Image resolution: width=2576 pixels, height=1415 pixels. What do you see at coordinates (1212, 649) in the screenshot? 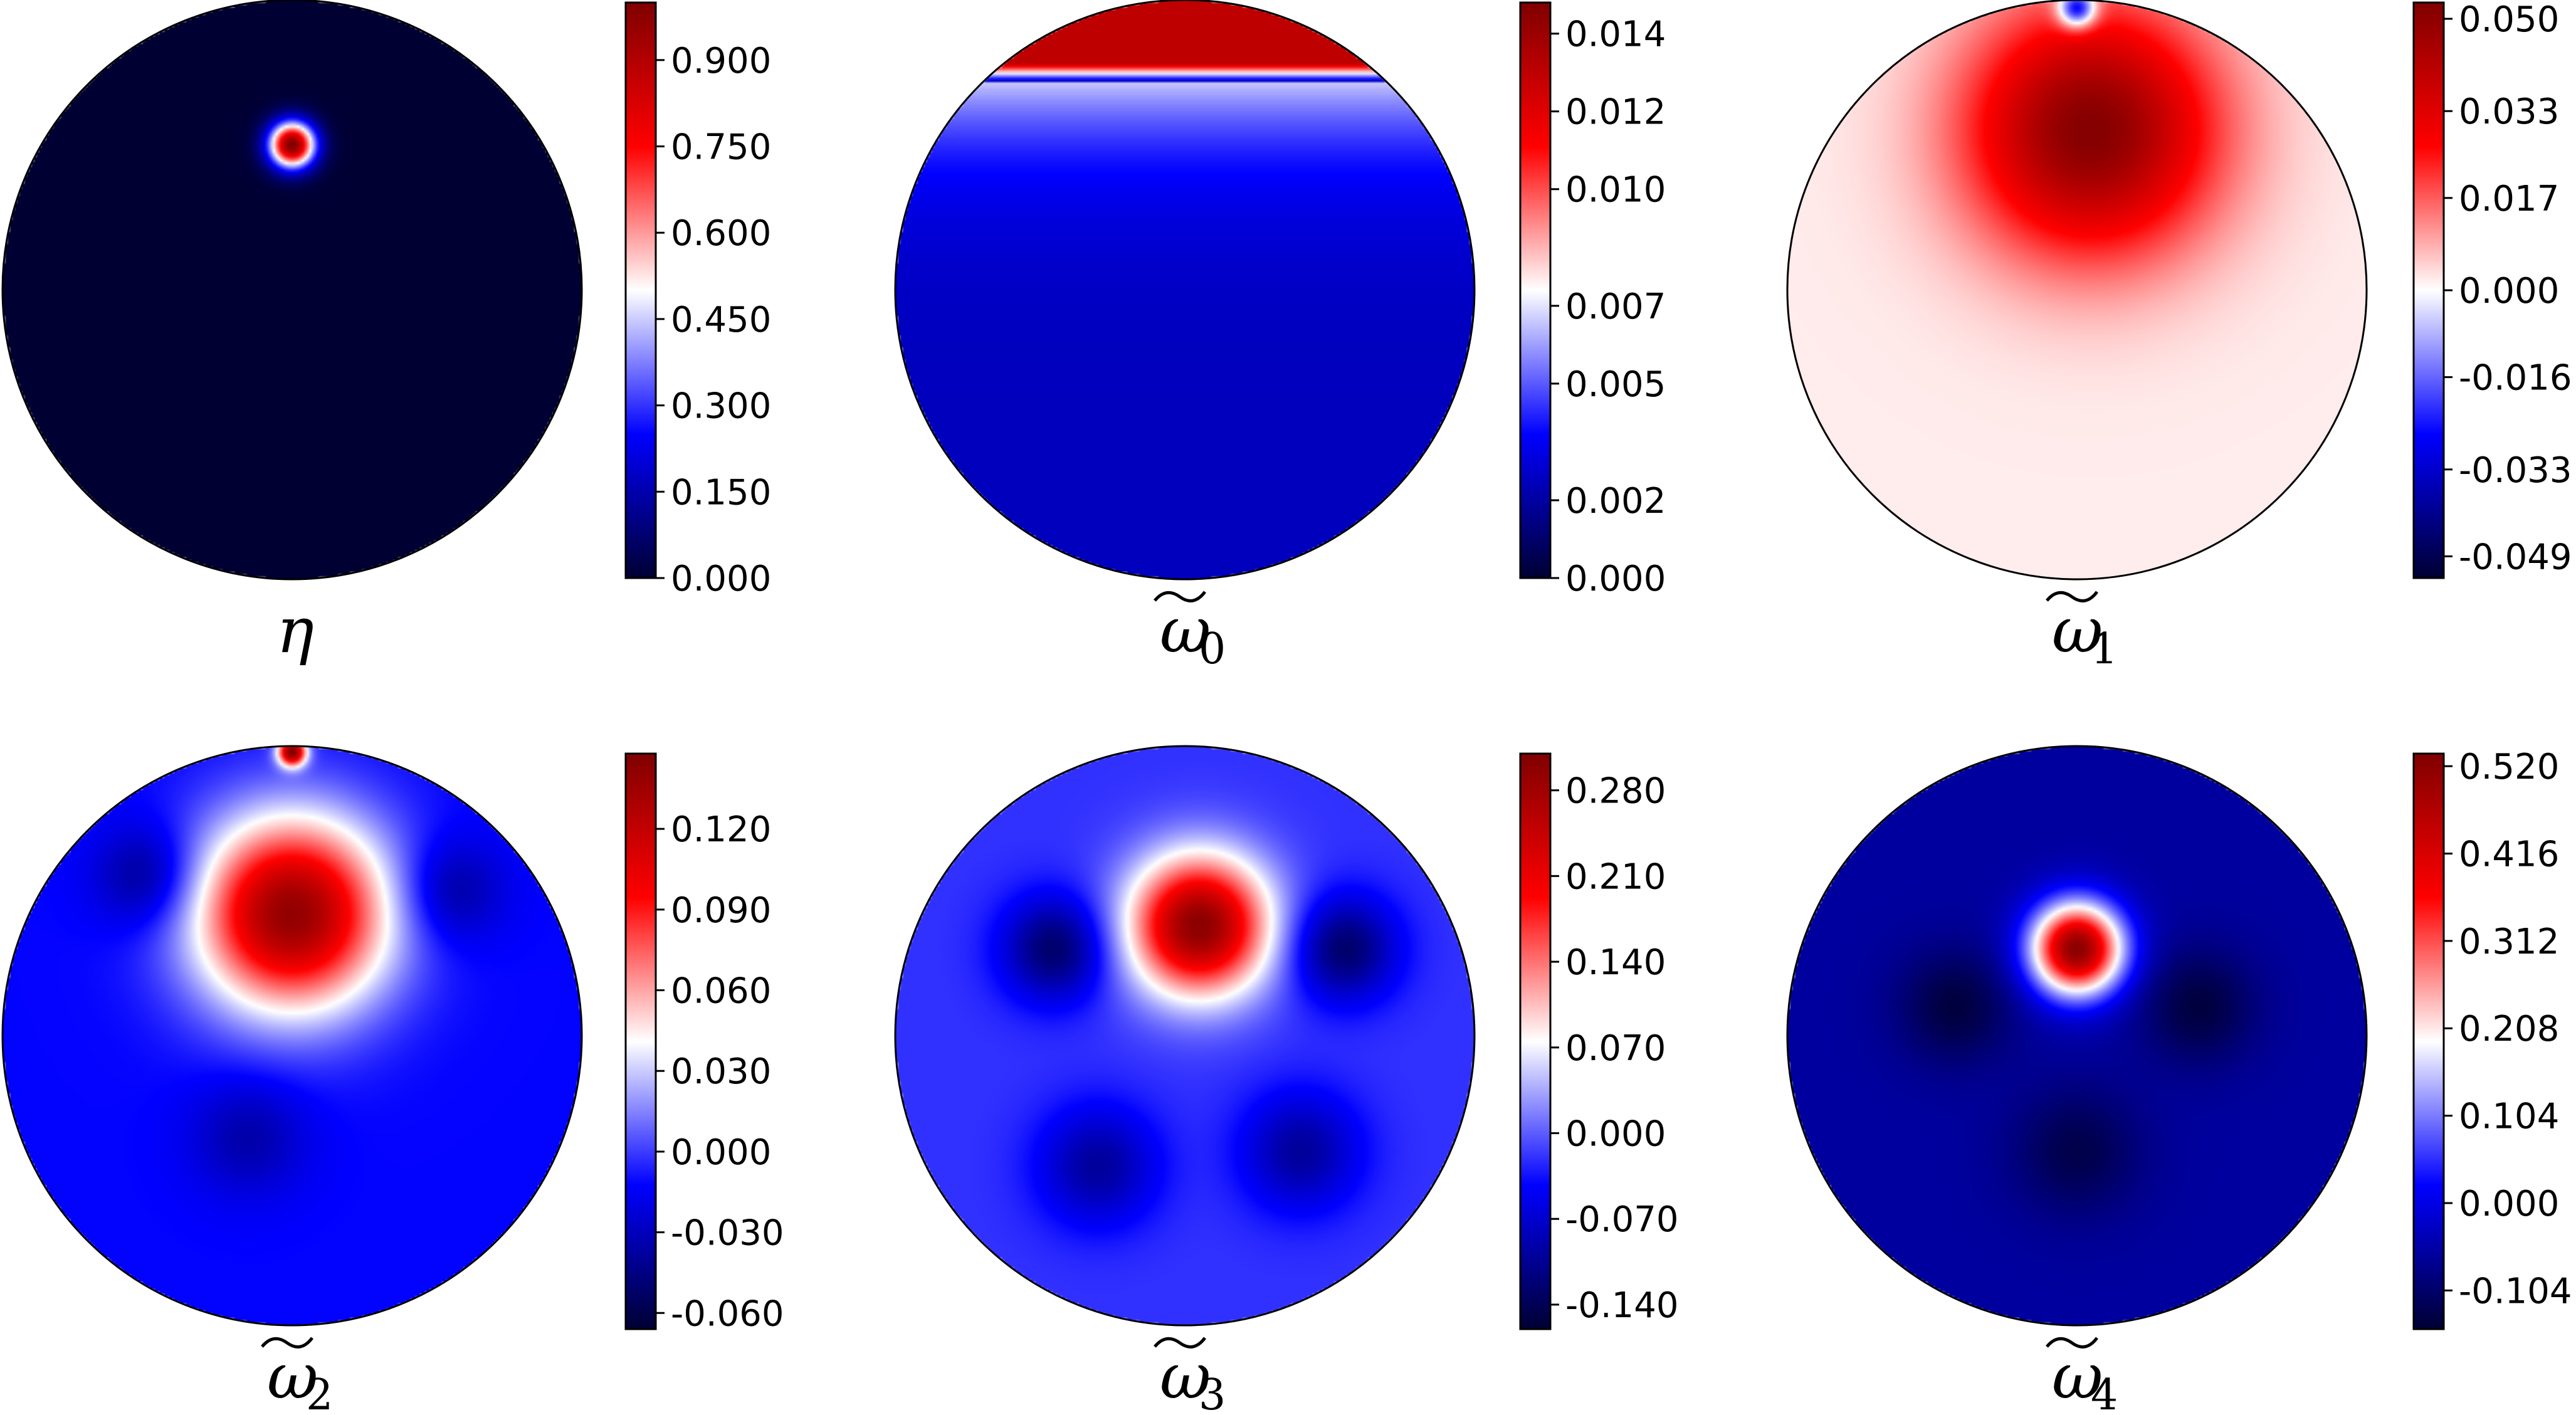
I see `panel-label-subscript-1: 0` at bounding box center [1212, 649].